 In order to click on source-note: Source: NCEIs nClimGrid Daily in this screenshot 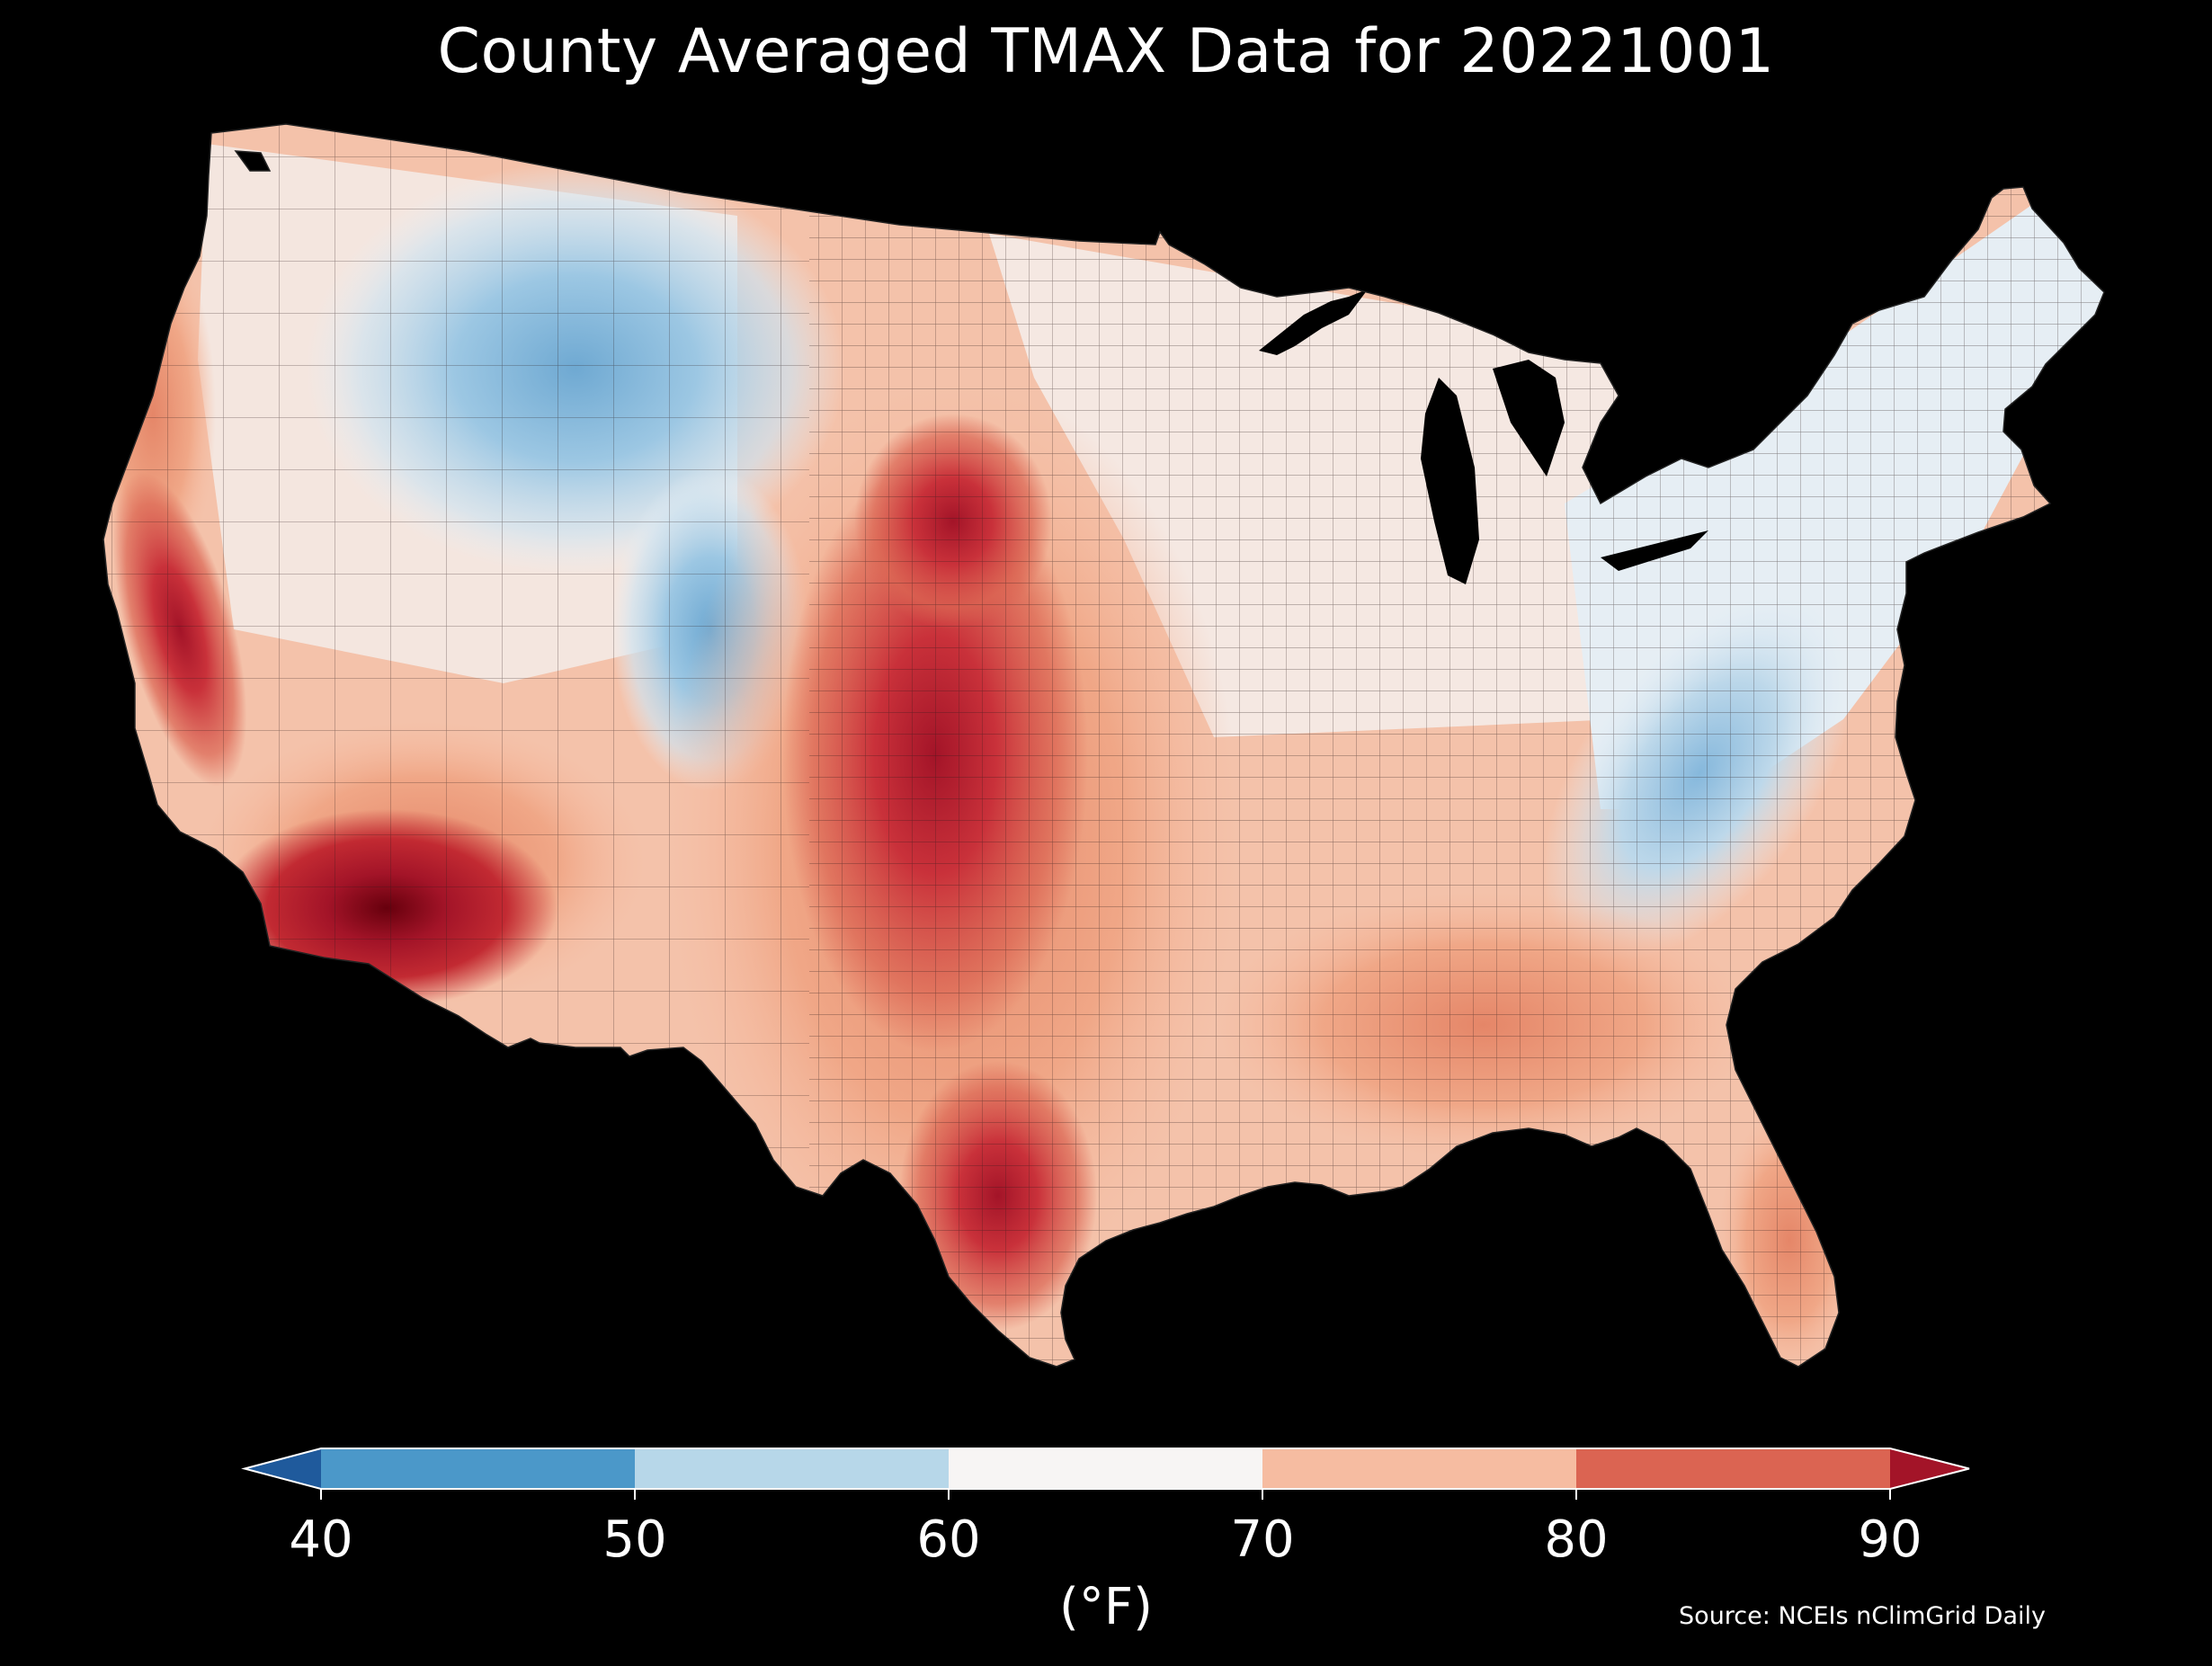, I will do `click(1862, 1616)`.